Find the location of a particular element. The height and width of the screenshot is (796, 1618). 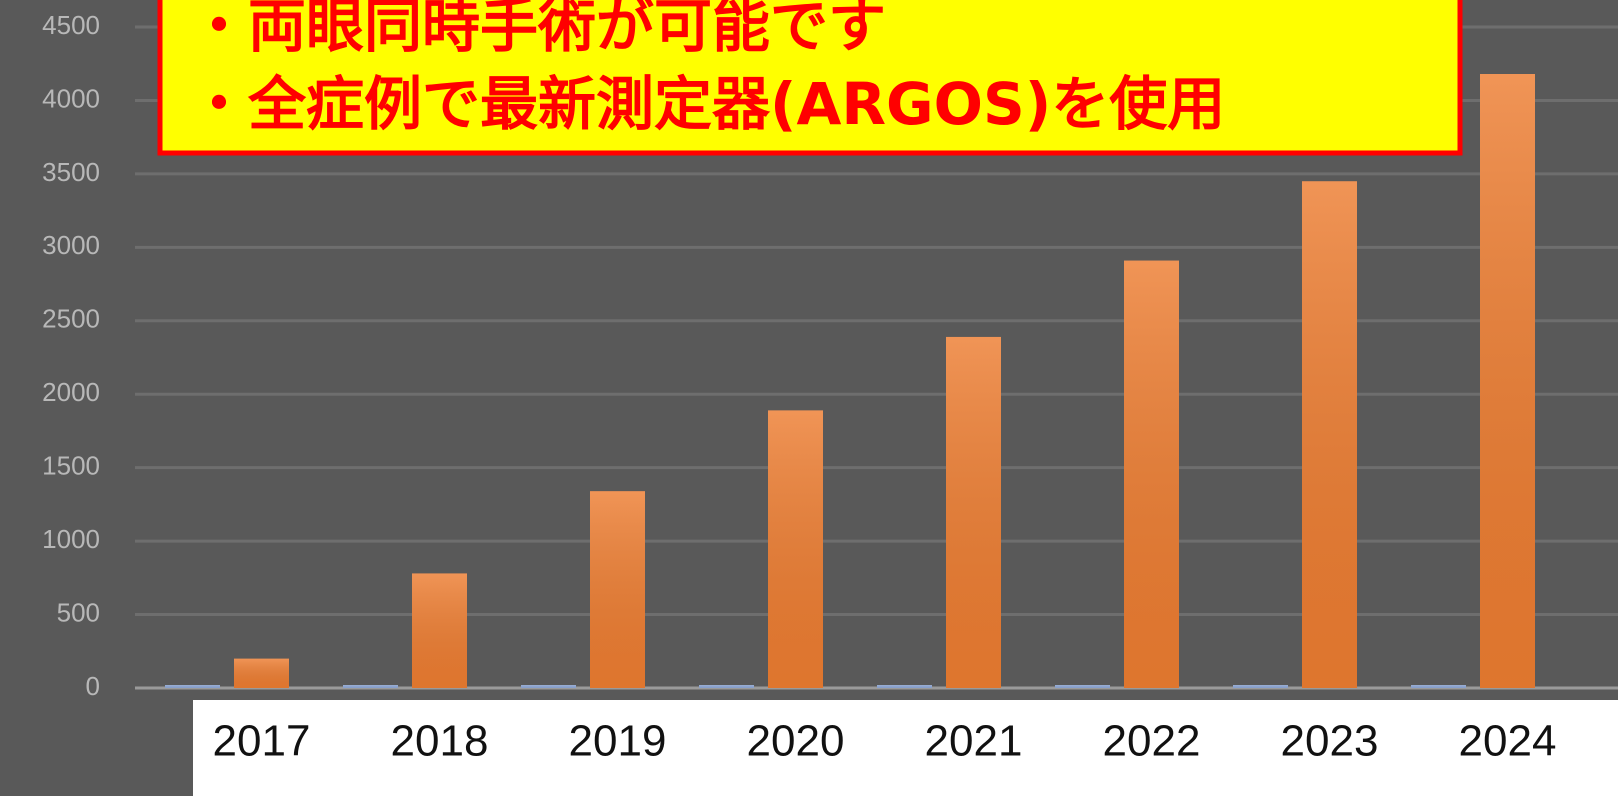

x-tick-label: 2022 is located at coordinates (1152, 741).